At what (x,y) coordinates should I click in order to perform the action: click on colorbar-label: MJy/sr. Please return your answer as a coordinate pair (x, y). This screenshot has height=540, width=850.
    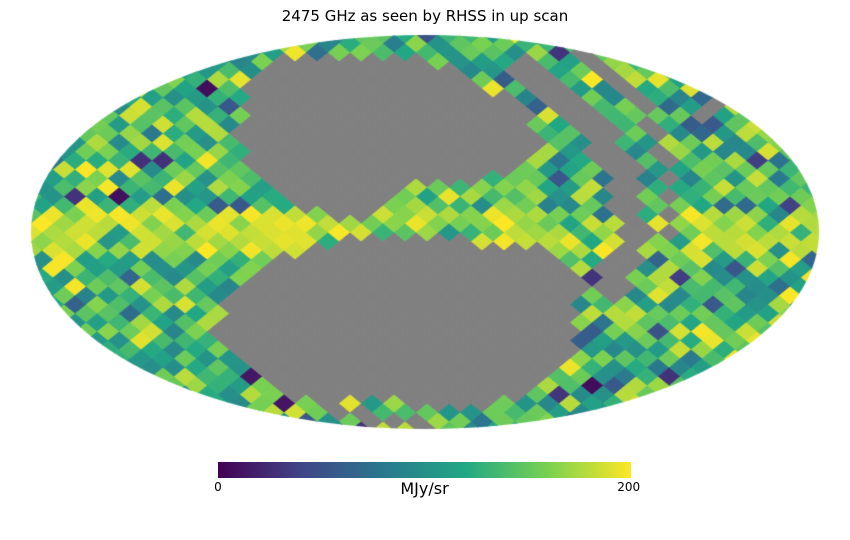
    Looking at the image, I should click on (424, 488).